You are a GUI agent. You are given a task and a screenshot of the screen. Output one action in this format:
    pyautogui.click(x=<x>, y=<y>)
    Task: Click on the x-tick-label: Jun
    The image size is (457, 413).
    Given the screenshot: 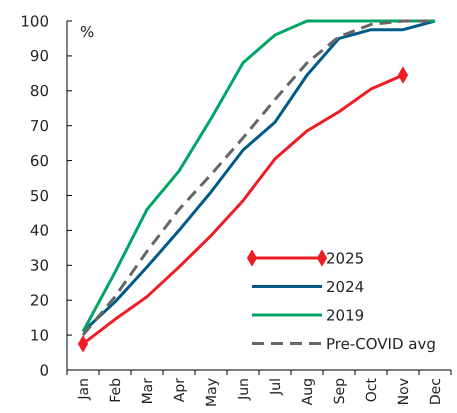 What is the action you would take?
    pyautogui.click(x=244, y=389)
    